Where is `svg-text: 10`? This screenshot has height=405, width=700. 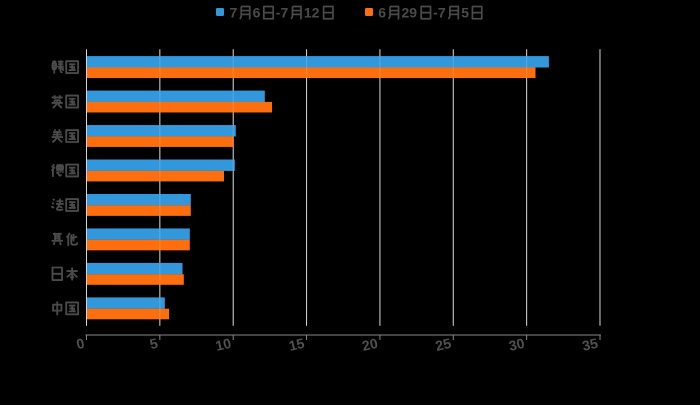 svg-text: 10 is located at coordinates (223, 344).